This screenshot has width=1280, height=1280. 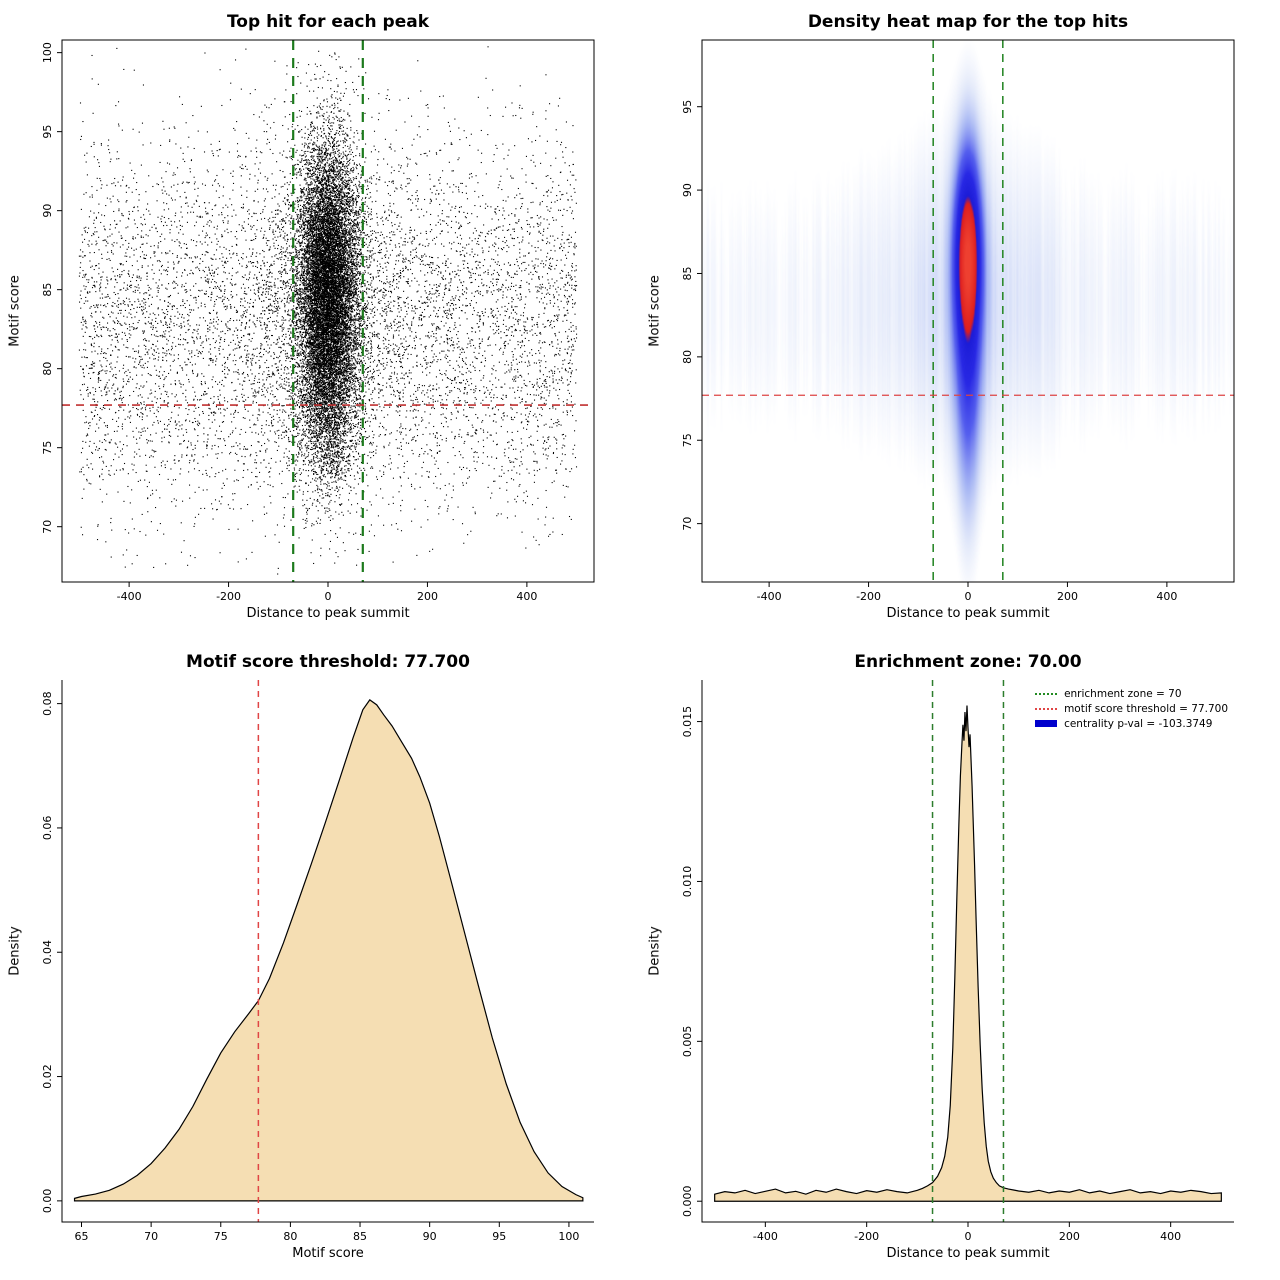 What do you see at coordinates (1146, 708) in the screenshot?
I see `legend-label: motif score threshold = 77.700` at bounding box center [1146, 708].